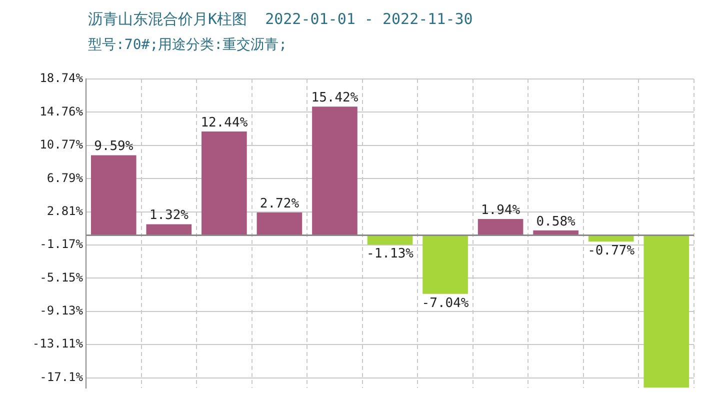  Describe the element at coordinates (62, 145) in the screenshot. I see `y-tick-label: 10.77%` at that location.